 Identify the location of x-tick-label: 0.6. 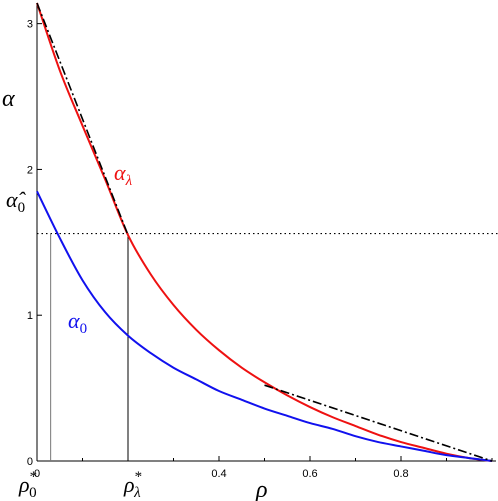
(309, 474).